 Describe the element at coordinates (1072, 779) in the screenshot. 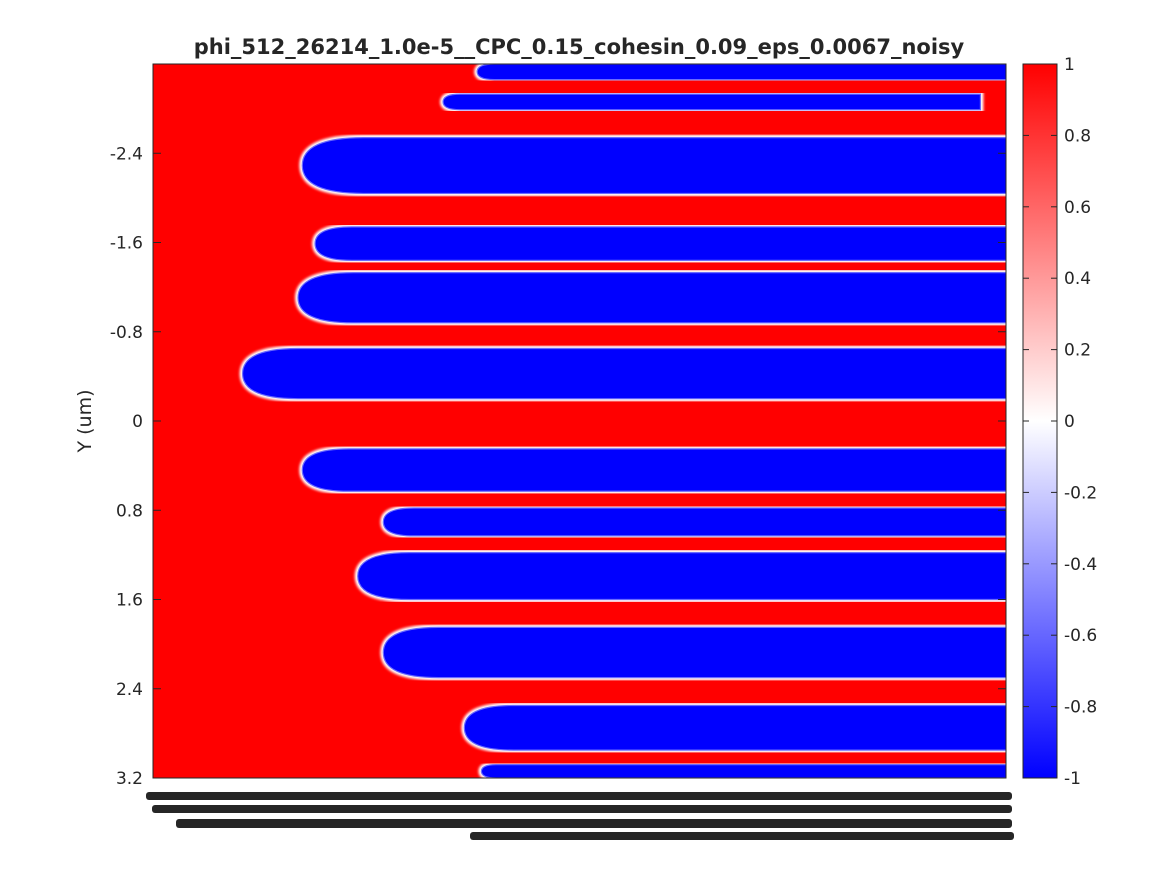

I see `colorbar-tick-label: -1` at that location.